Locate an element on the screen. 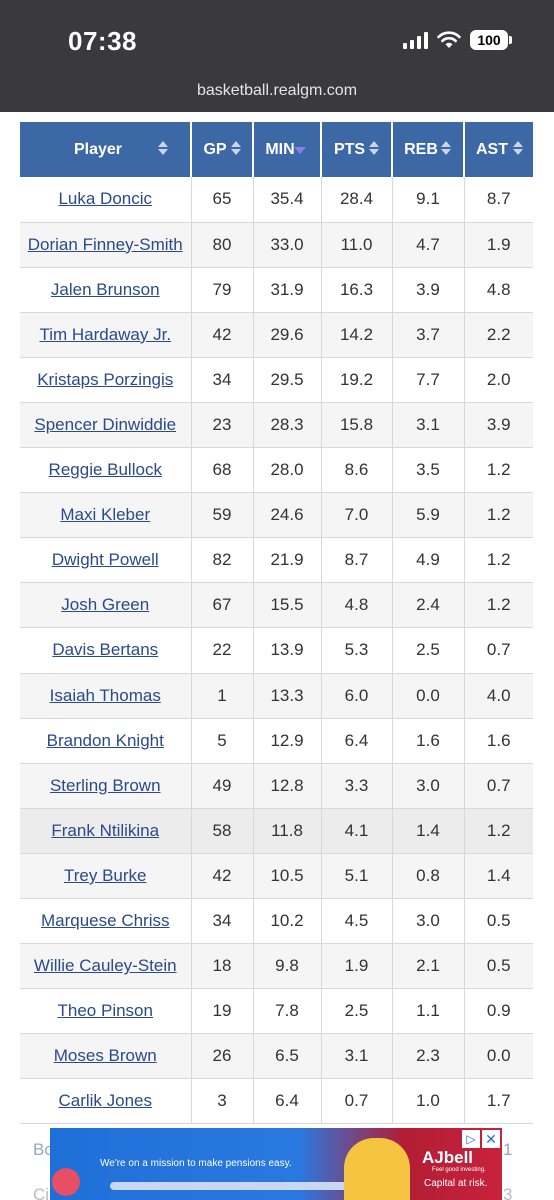 The image size is (554, 1200). player-link: Tim Hardaway Jr. is located at coordinates (105, 334).